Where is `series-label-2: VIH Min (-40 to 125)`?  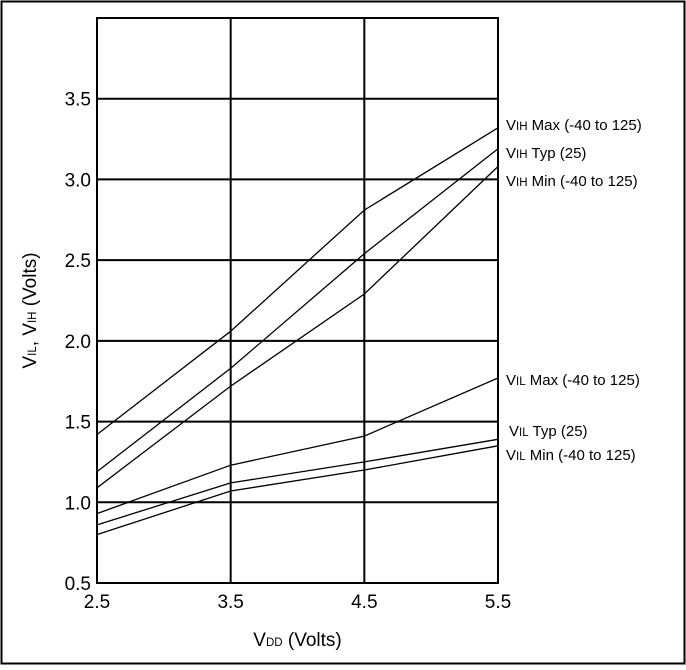 series-label-2: VIH Min (-40 to 125) is located at coordinates (572, 181).